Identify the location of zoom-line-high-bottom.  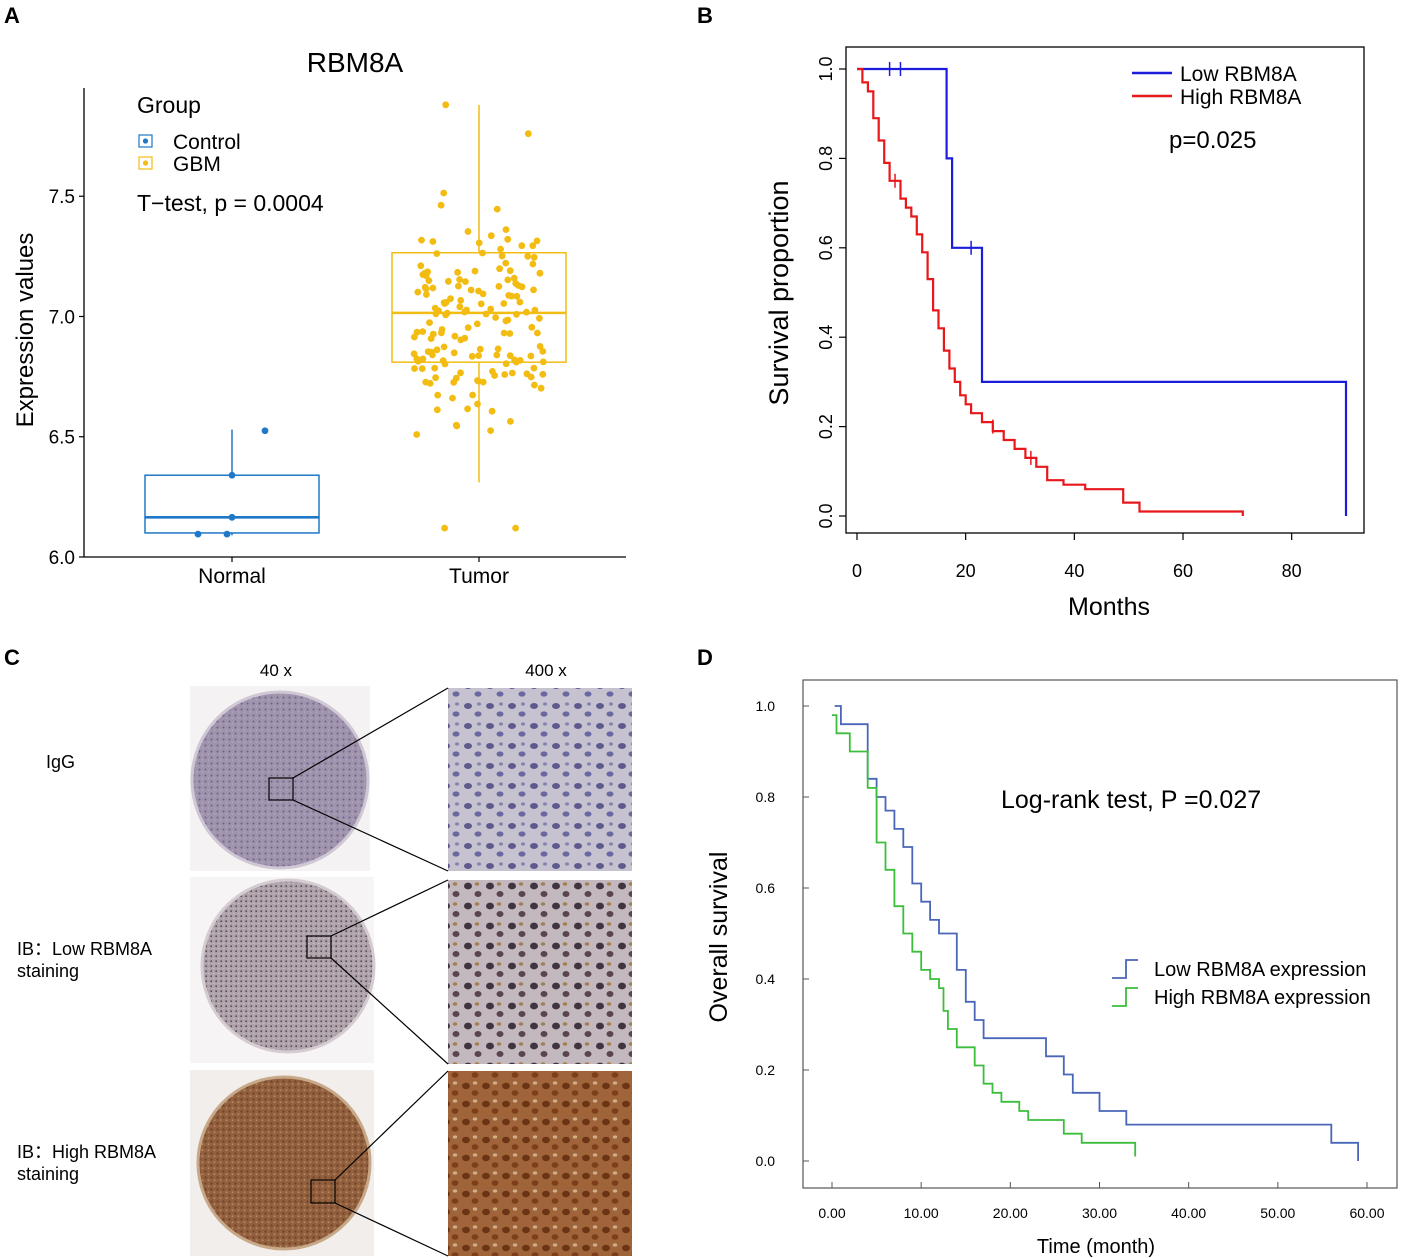
(391, 1229).